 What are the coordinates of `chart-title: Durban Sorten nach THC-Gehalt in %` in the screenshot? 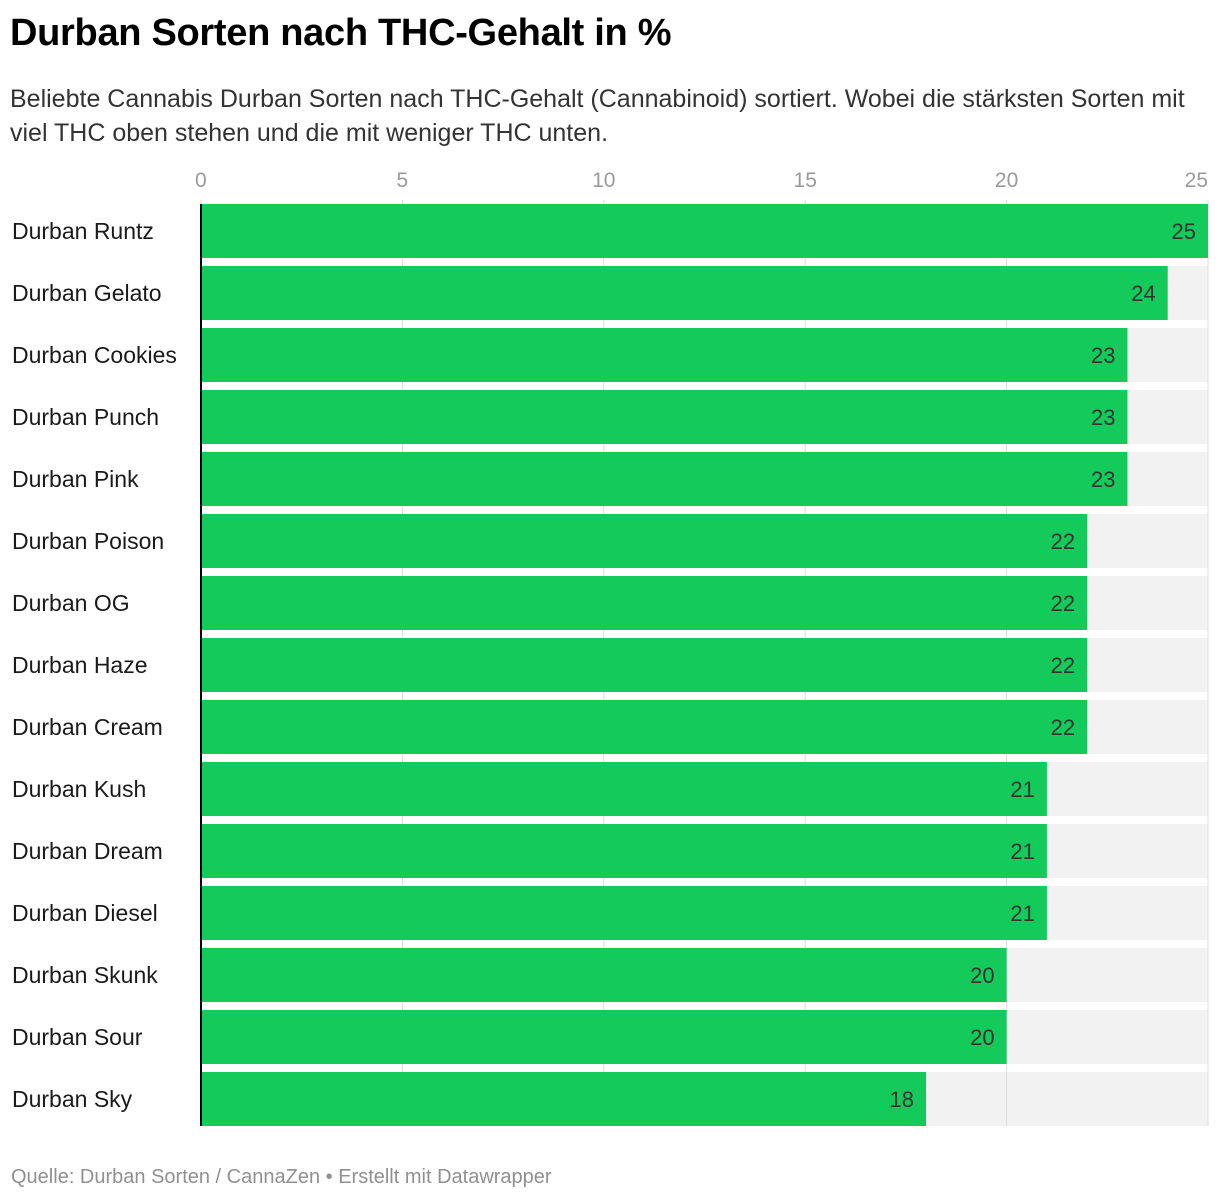 It's located at (341, 33).